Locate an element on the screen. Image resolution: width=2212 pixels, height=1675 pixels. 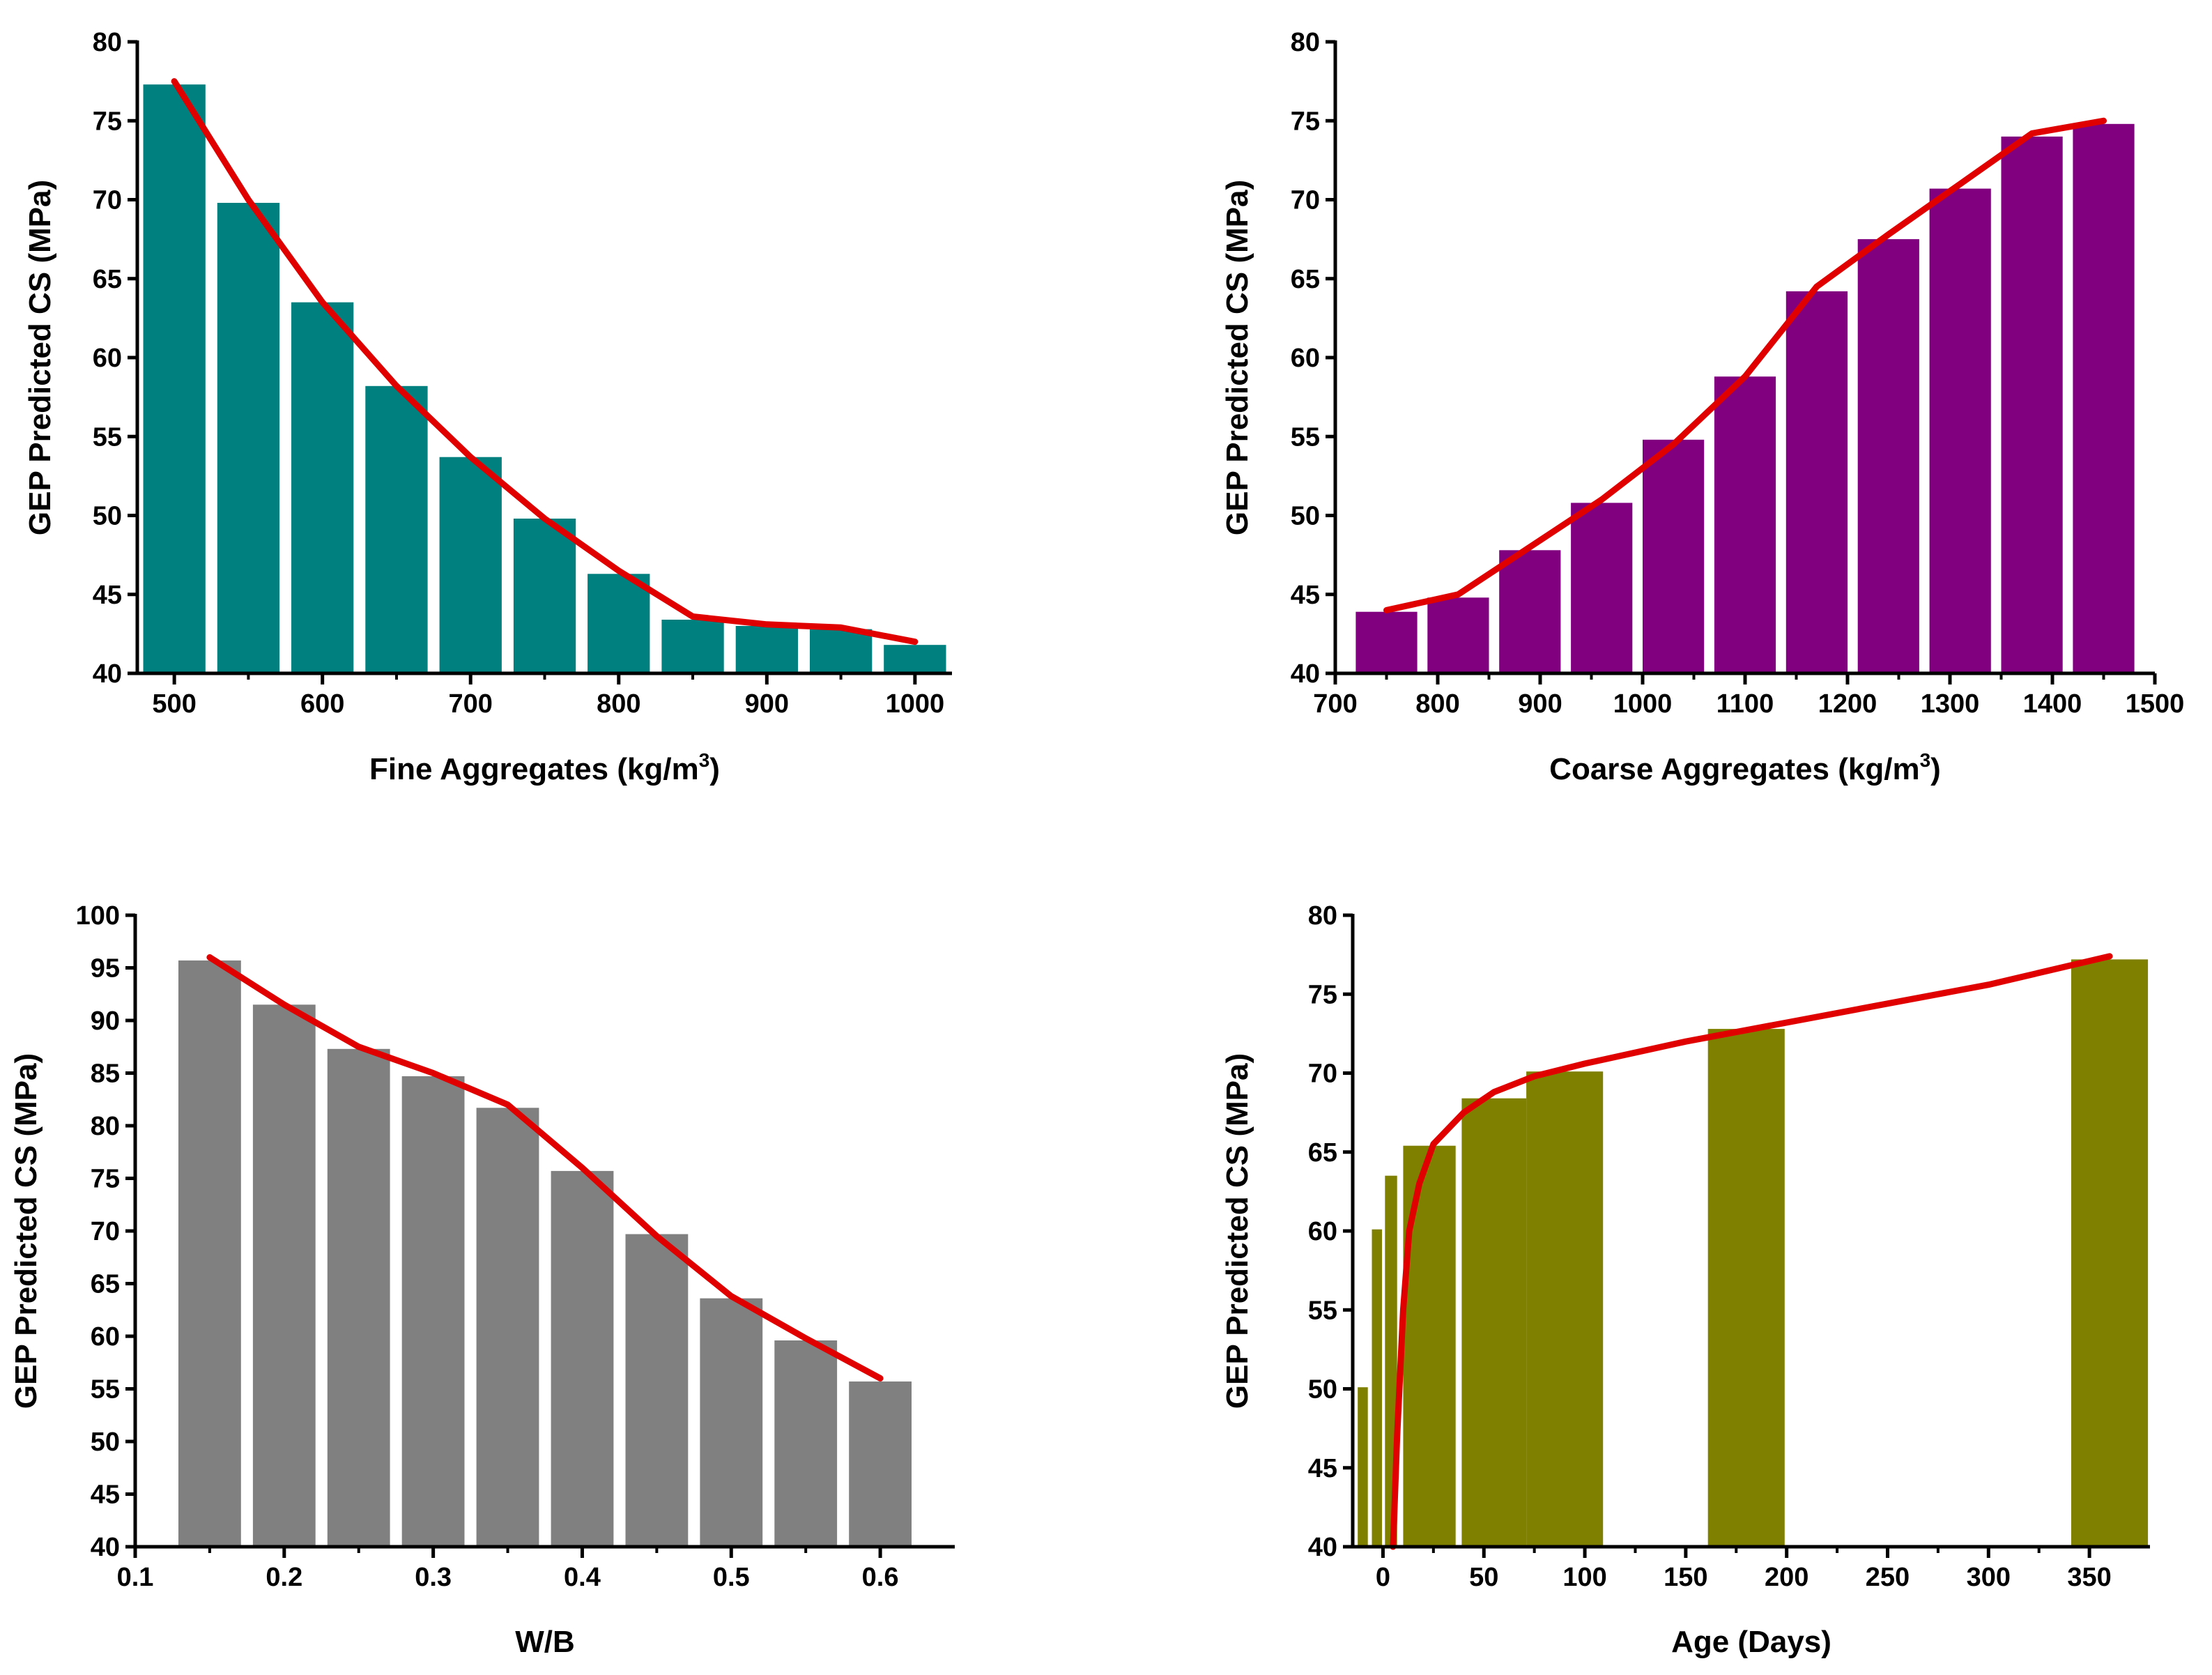
x-axis-label: Age (Days) is located at coordinates (1751, 1642).